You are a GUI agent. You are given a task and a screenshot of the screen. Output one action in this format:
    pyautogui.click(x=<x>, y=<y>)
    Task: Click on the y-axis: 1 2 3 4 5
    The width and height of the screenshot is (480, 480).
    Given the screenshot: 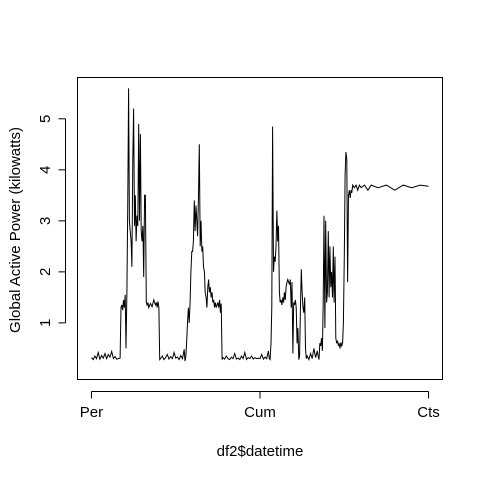 What is the action you would take?
    pyautogui.click(x=51, y=221)
    